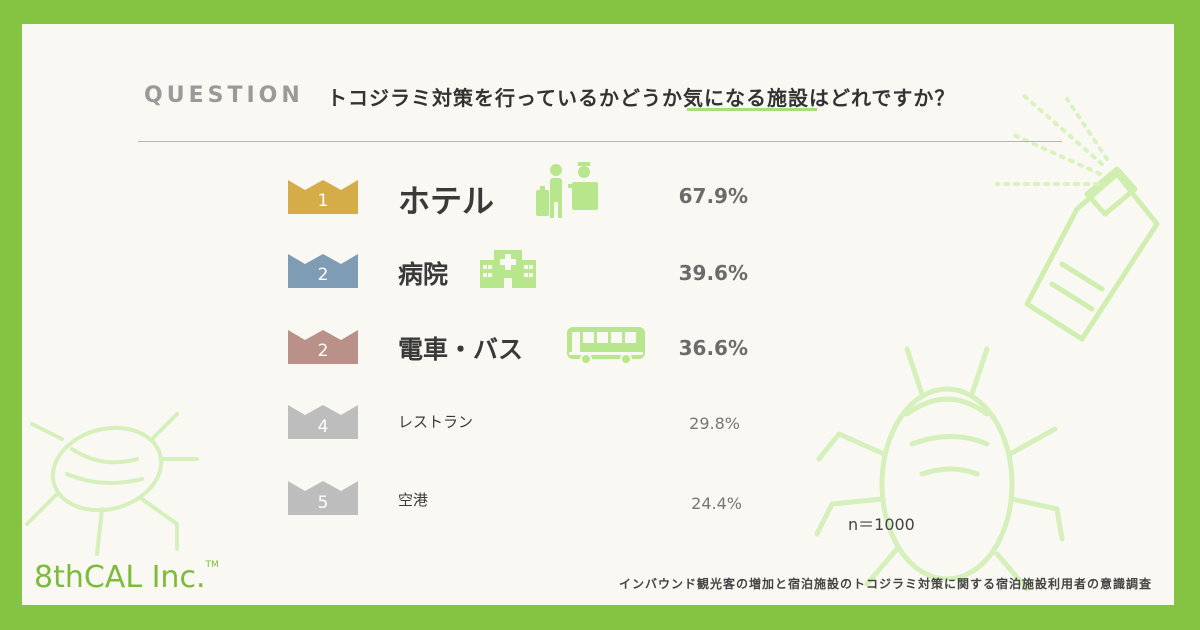  Describe the element at coordinates (323, 427) in the screenshot. I see `rank-number: 4` at that location.